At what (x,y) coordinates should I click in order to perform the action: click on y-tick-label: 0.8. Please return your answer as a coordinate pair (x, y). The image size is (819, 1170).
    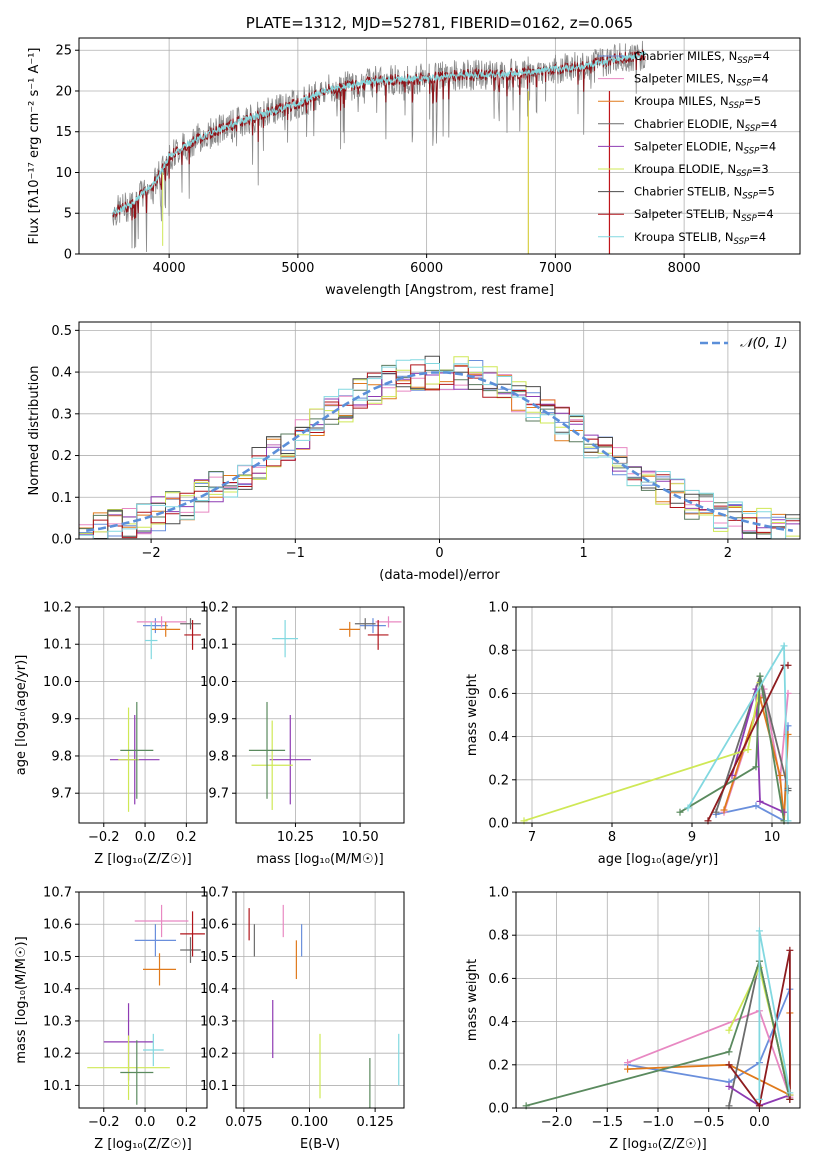
    Looking at the image, I should click on (498, 936).